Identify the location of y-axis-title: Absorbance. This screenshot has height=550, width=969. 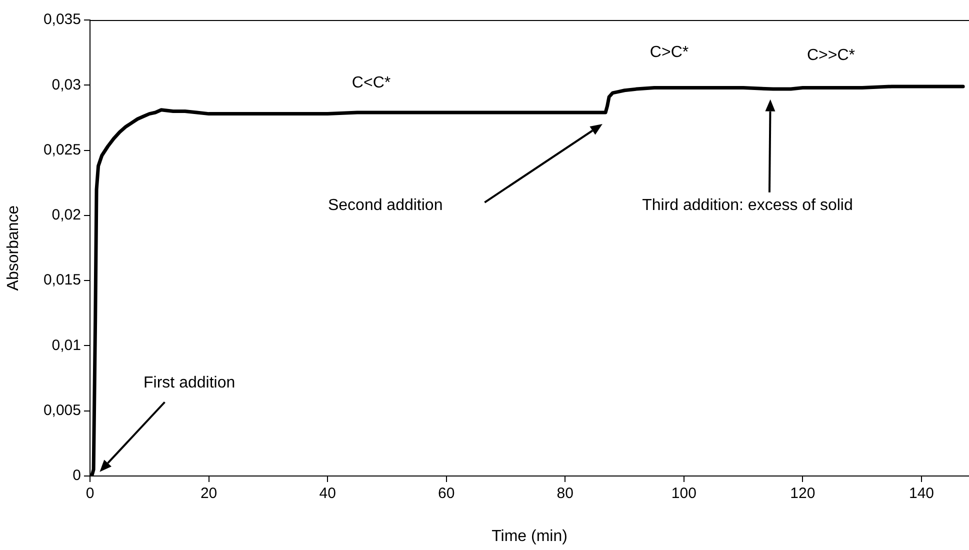
(13, 248).